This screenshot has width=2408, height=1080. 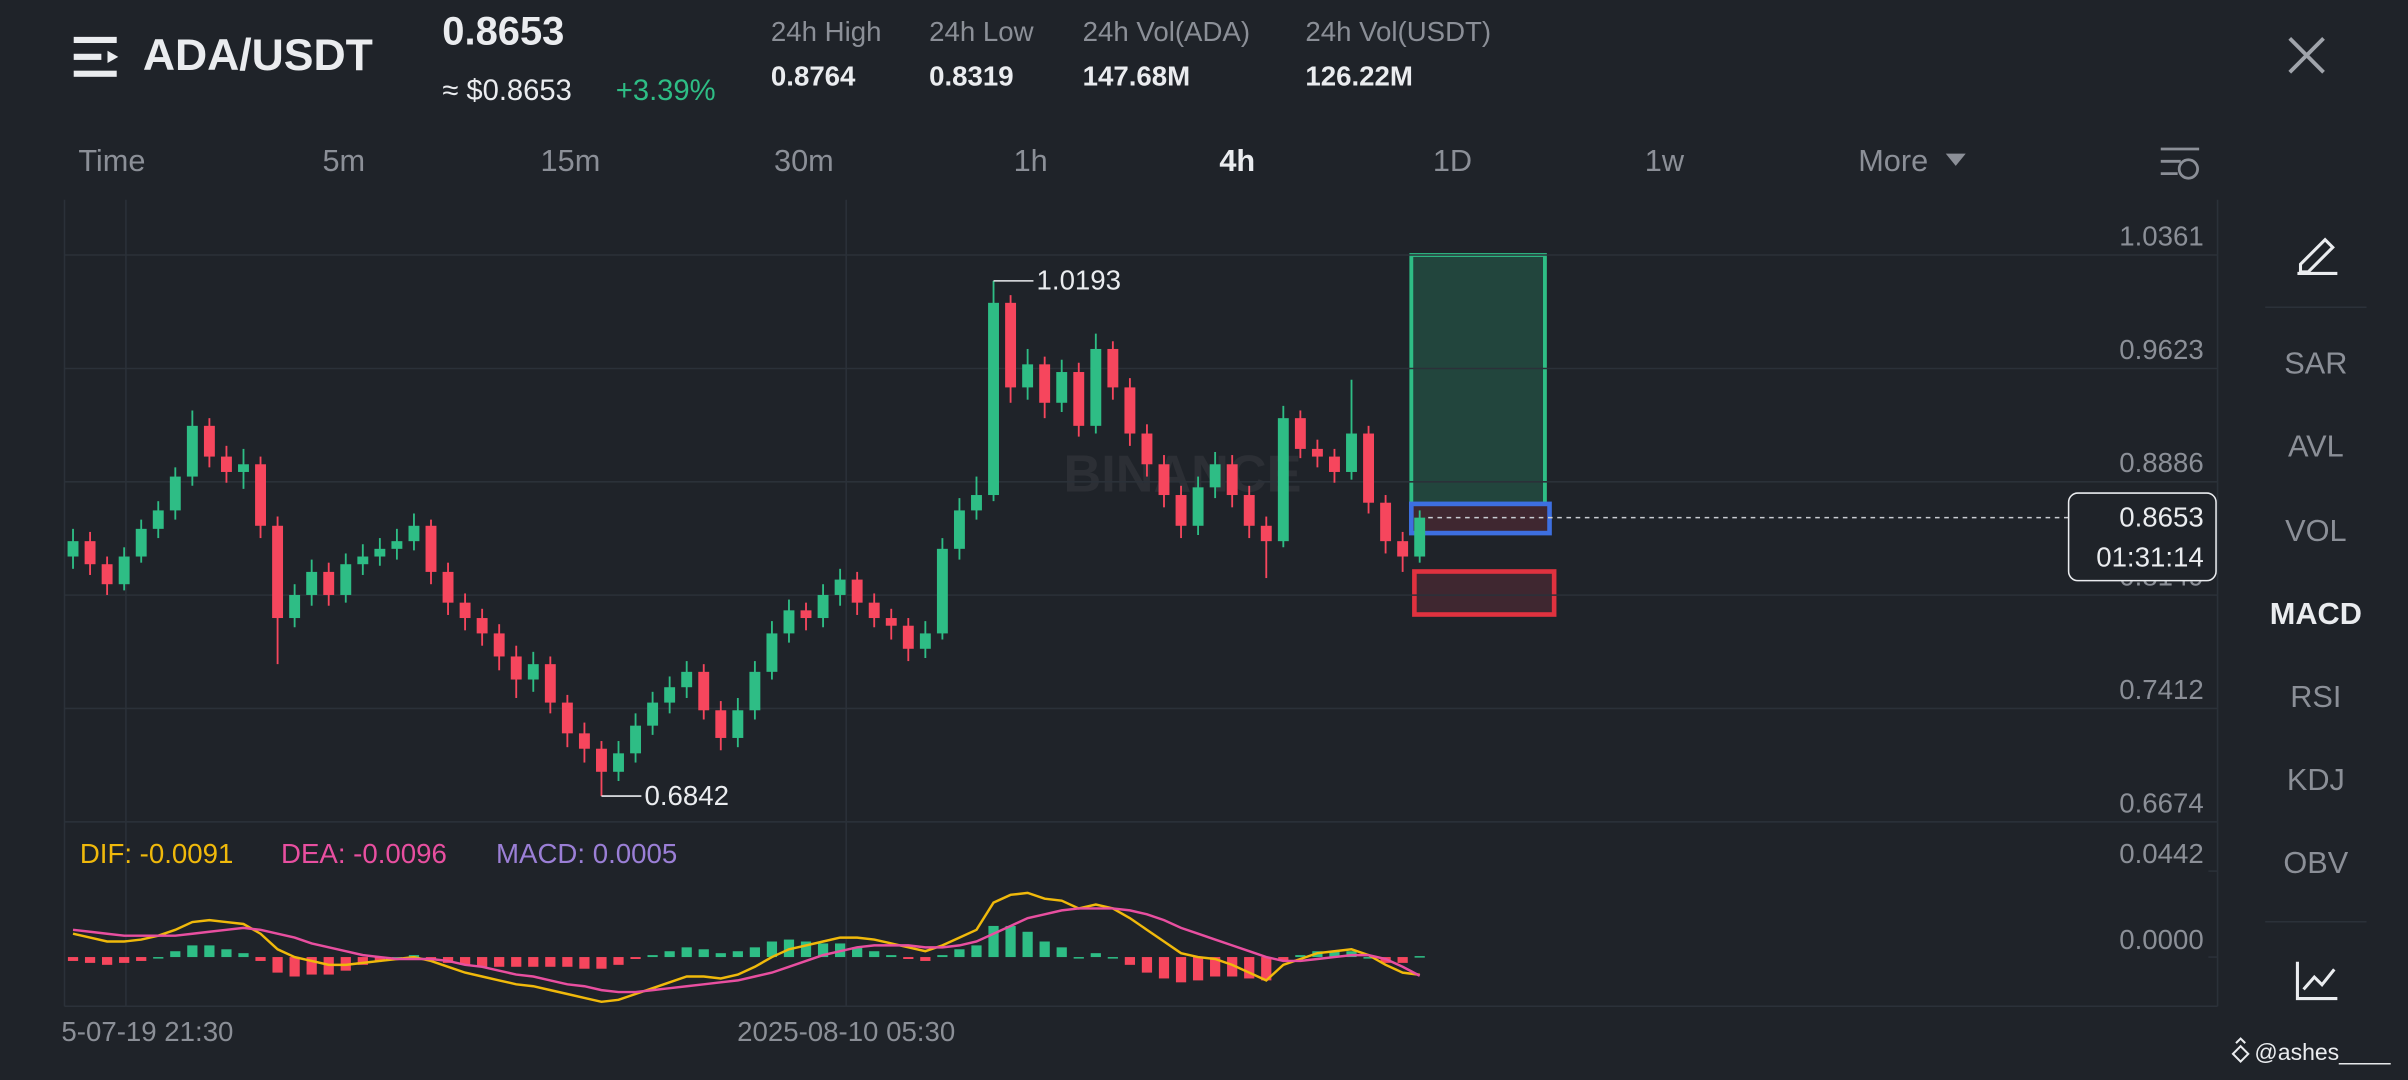 What do you see at coordinates (507, 91) in the screenshot?
I see `usd-price: ≈ $0.8653` at bounding box center [507, 91].